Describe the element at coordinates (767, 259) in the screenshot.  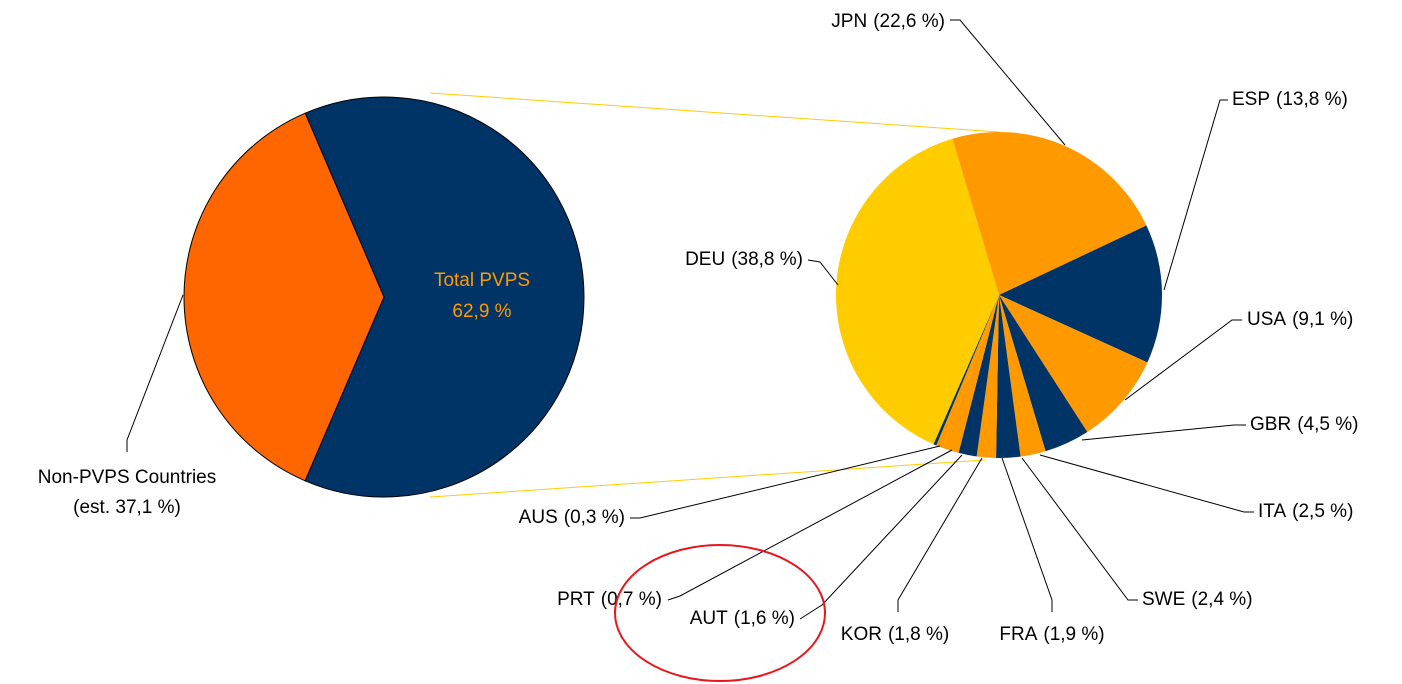
I see `value-label: (38,8 %)` at that location.